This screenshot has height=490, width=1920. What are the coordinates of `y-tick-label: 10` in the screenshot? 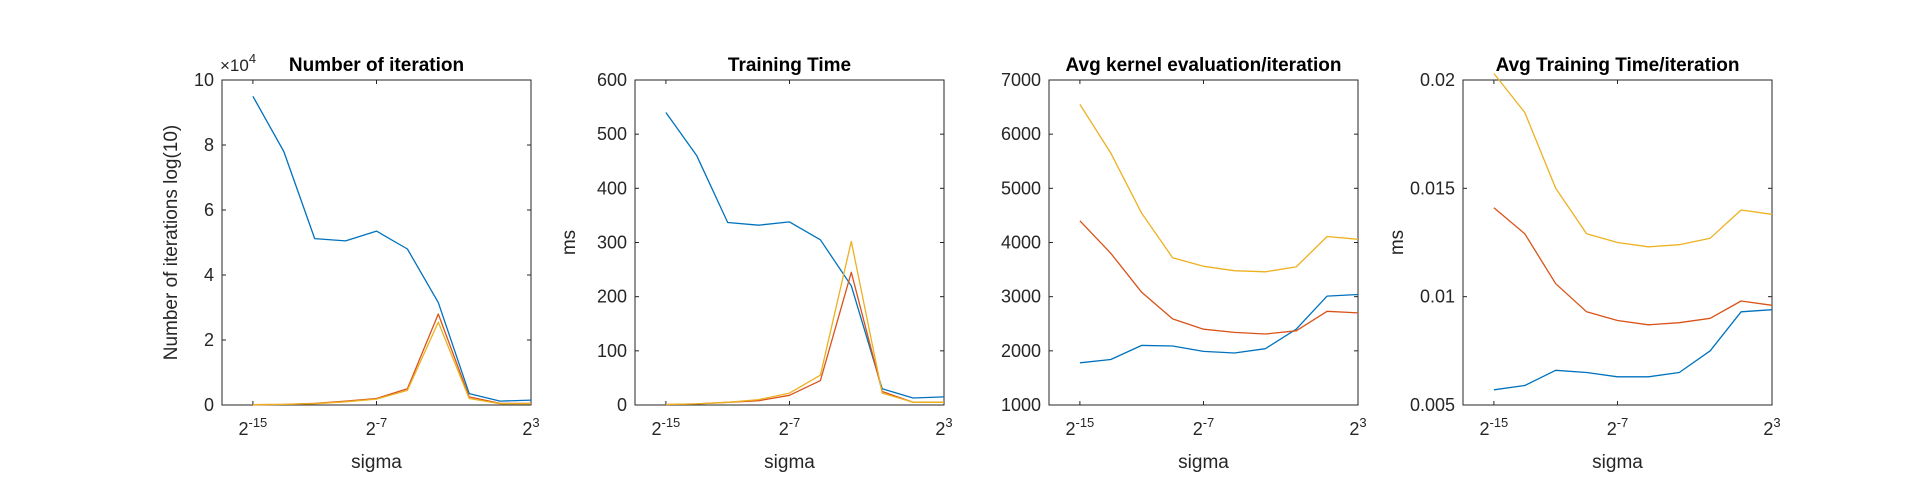 It's located at (204, 80).